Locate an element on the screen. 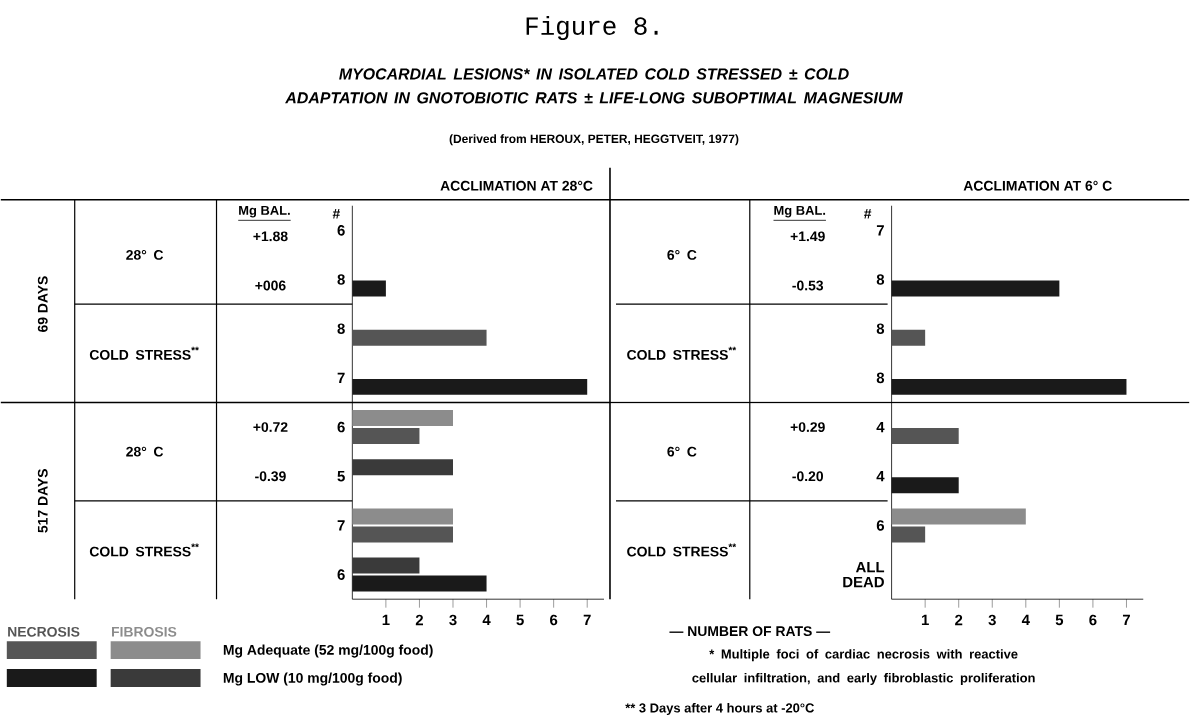  chart-title: Figure 8. is located at coordinates (592, 28).